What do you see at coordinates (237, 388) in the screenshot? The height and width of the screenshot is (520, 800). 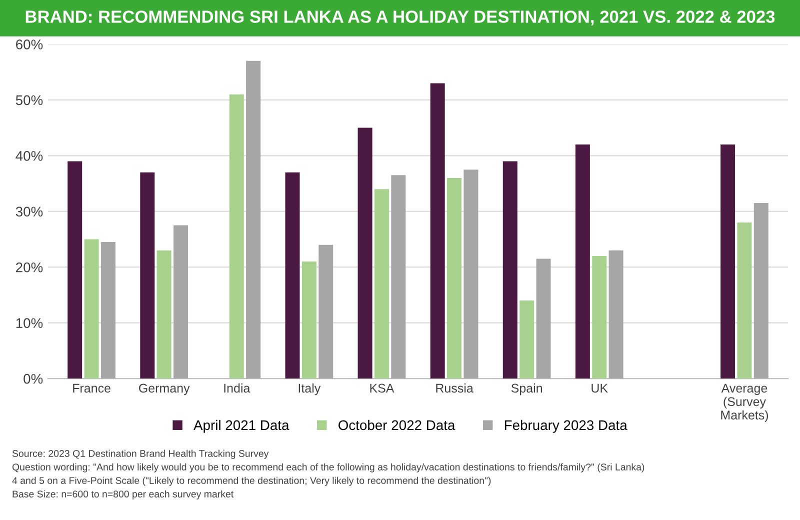 I see `x-tick-label: India` at bounding box center [237, 388].